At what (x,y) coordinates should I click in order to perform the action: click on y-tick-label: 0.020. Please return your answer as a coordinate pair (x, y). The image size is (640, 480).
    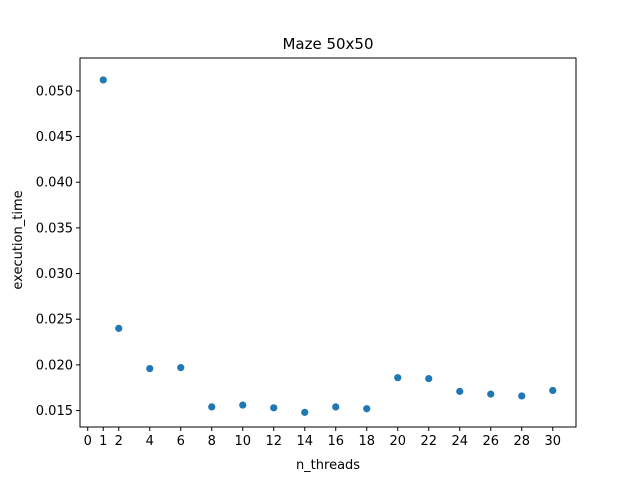
    Looking at the image, I should click on (54, 365).